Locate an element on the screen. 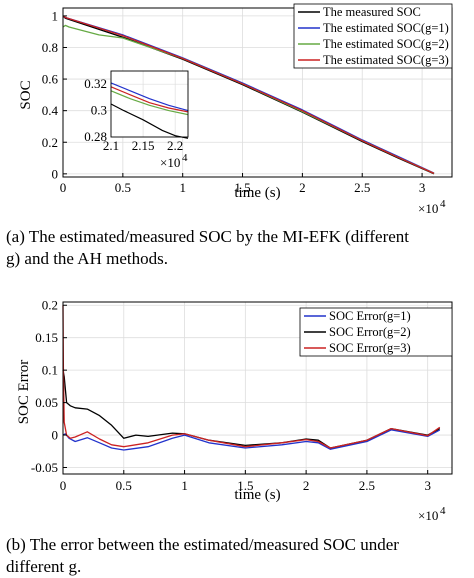  y-tick-label: 0.8 is located at coordinates (50, 47).